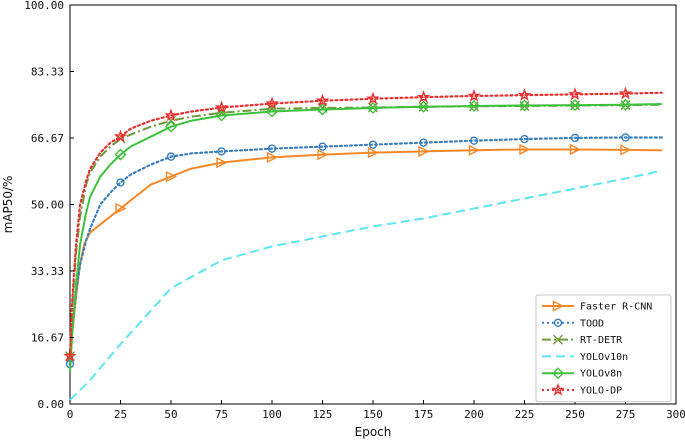  Describe the element at coordinates (323, 414) in the screenshot. I see `x-tick-label: 125` at that location.